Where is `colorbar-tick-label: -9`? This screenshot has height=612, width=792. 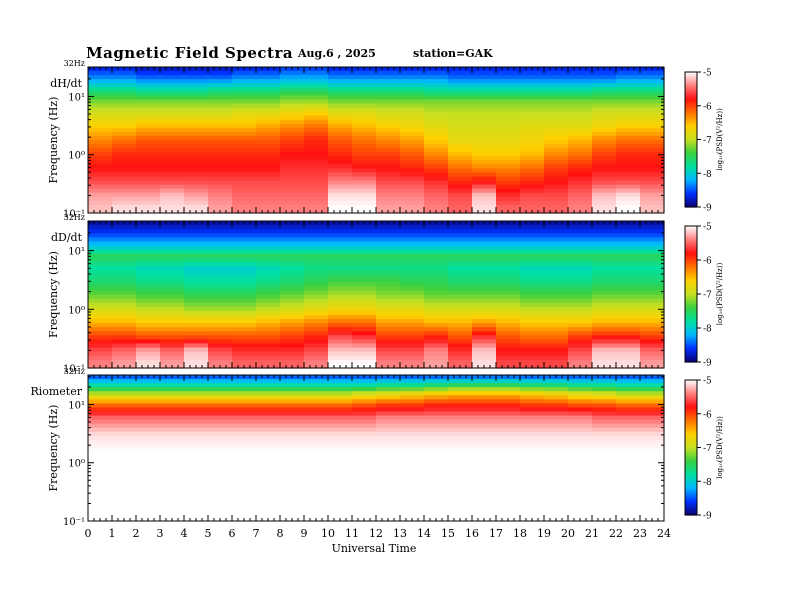
colorbar-tick-label: -9 is located at coordinates (707, 517).